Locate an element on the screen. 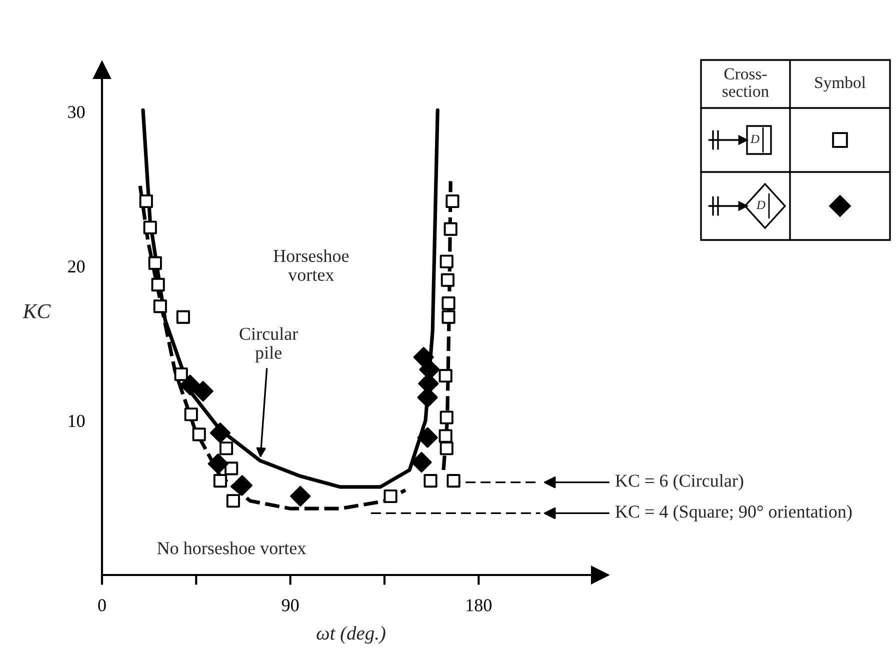 This screenshot has height=651, width=896. ref-line-label: KC = 4 (Square; 90° orientation) is located at coordinates (733, 513).